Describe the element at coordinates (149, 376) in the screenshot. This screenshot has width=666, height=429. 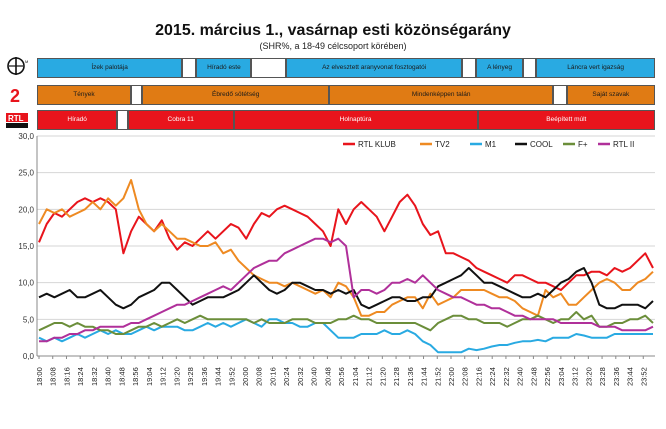
I see `x-tick-label: 19:04` at that location.